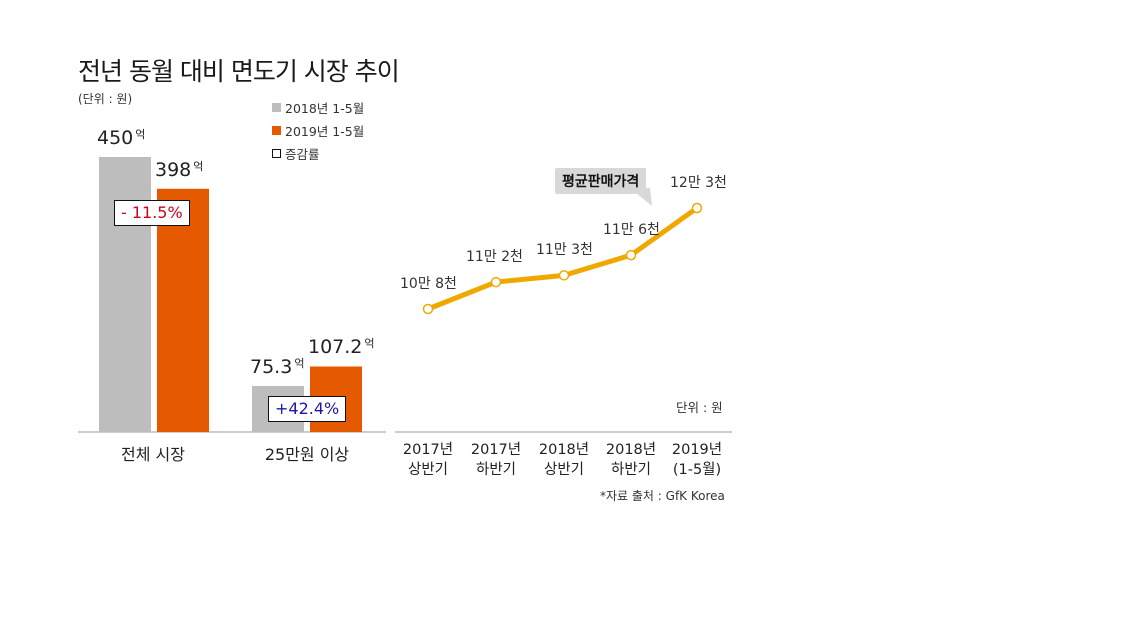  What do you see at coordinates (697, 450) in the screenshot?
I see `x-tick-label-line: 2019년` at bounding box center [697, 450].